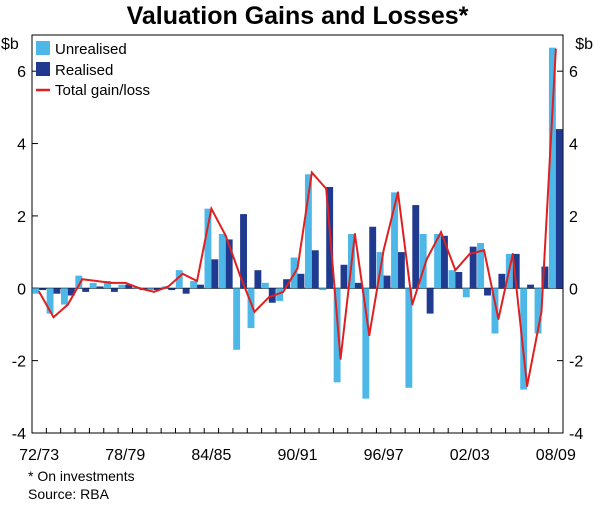 This screenshot has width=595, height=505. Describe the element at coordinates (21, 72) in the screenshot. I see `y-tick-label-left: 6` at that location.